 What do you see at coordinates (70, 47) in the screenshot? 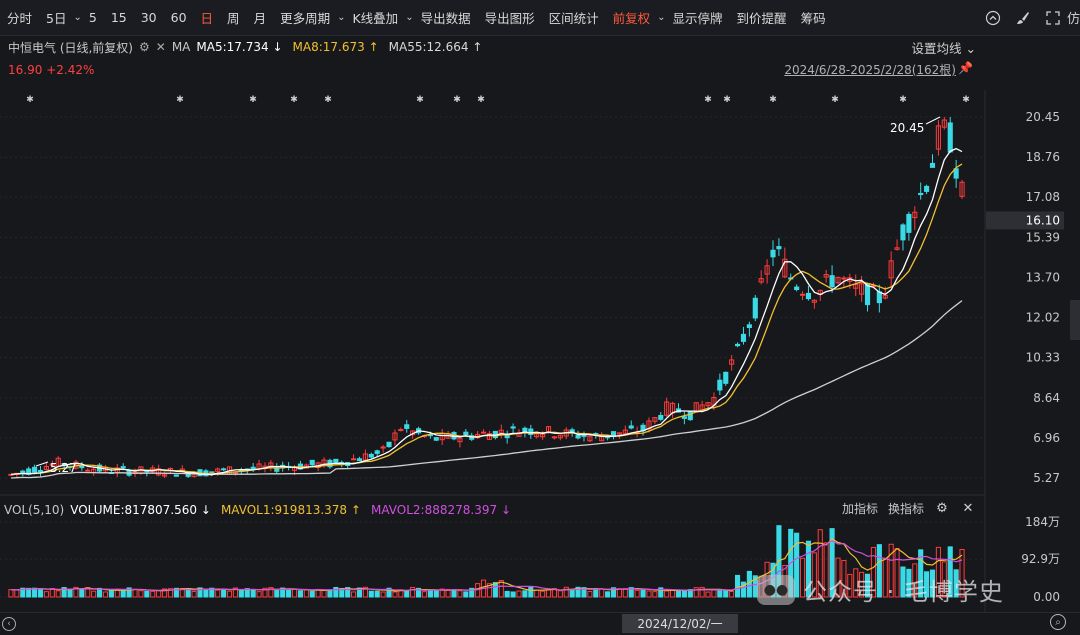
I see `stock-name: 中恒电气 (日线,前复权)` at bounding box center [70, 47].